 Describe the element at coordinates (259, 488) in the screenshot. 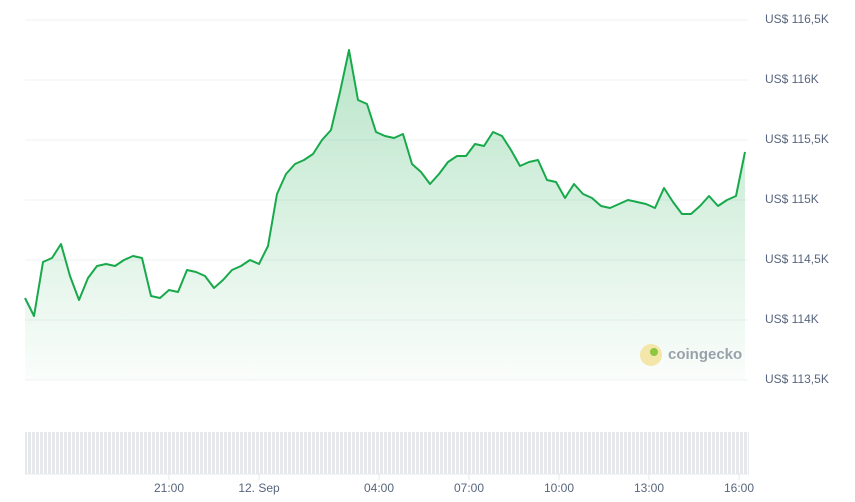

I see `x-tick-label: 12. Sep` at that location.